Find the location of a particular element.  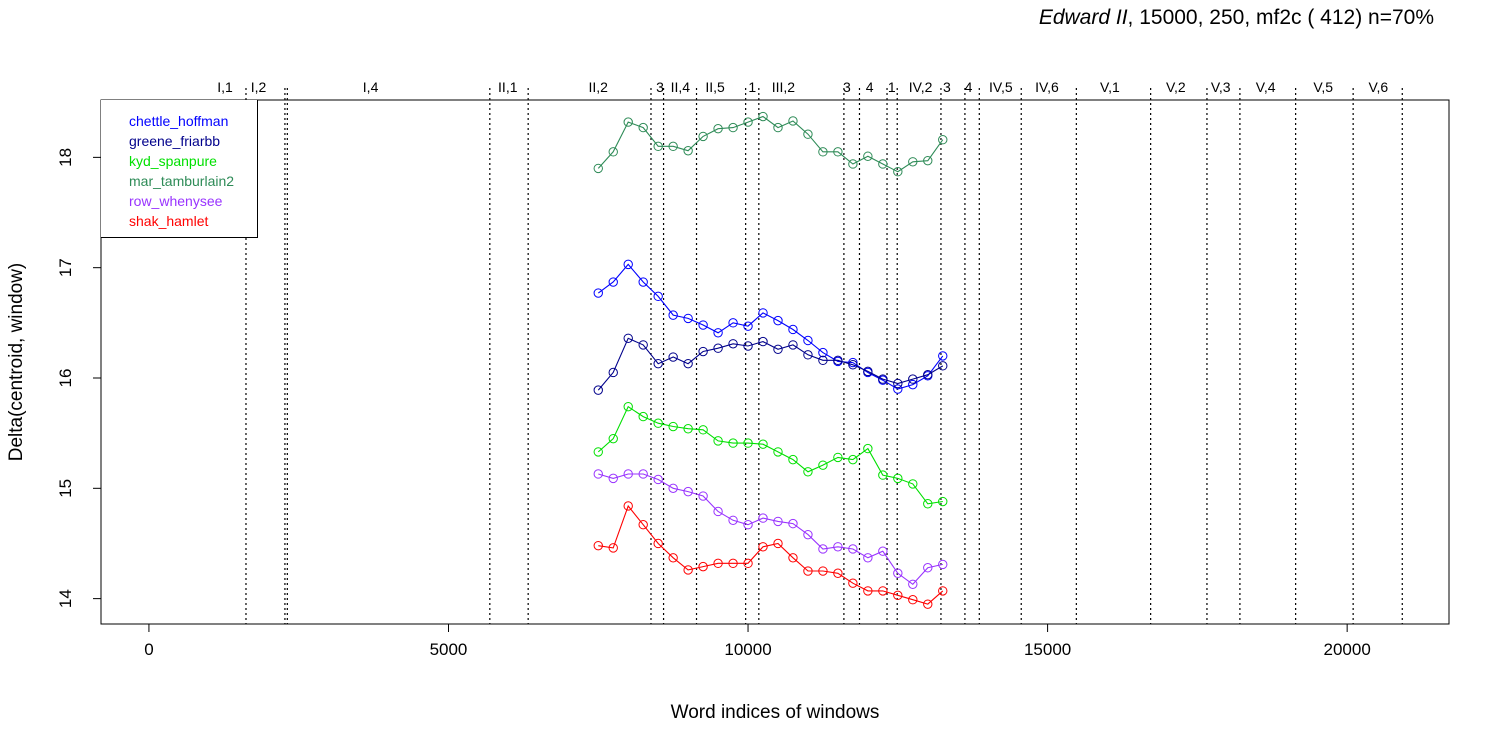

legend-entry: chettle_hoffman is located at coordinates (179, 121).